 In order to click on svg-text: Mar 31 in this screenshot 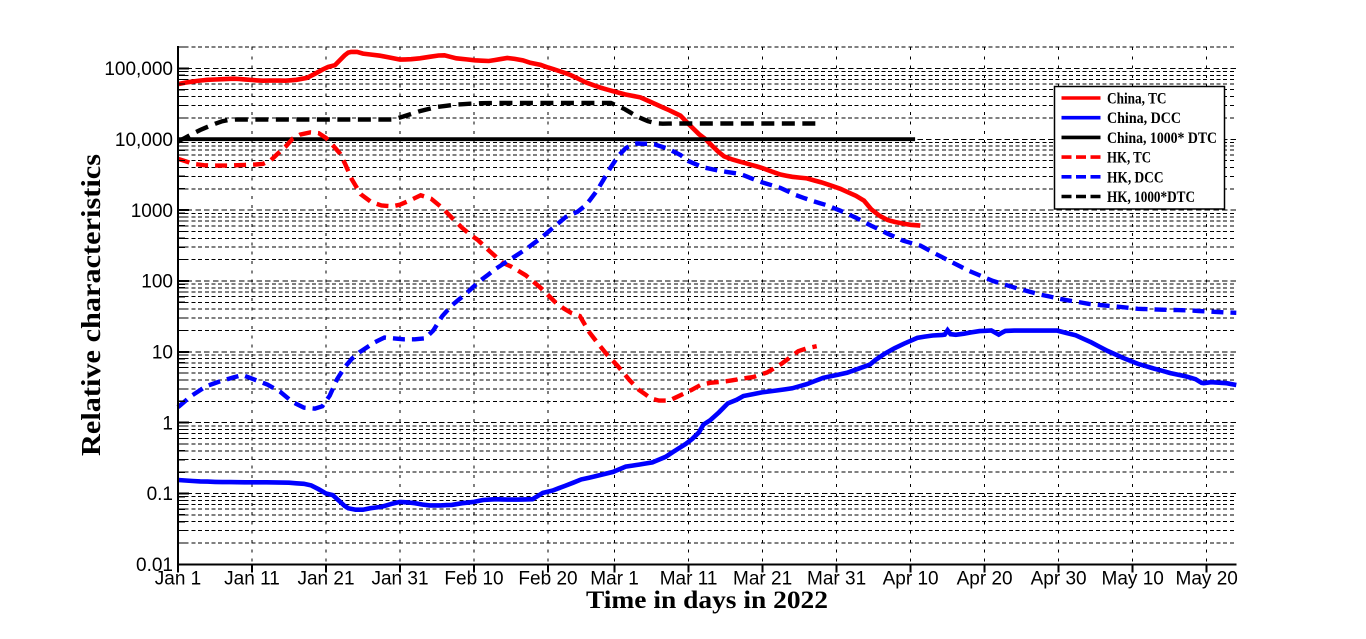, I will do `click(836, 579)`.